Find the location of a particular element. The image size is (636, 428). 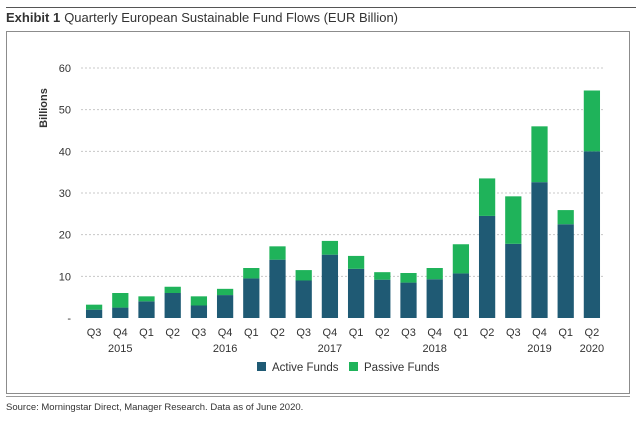

exhibit-label: Exhibit 1 is located at coordinates (33, 17).